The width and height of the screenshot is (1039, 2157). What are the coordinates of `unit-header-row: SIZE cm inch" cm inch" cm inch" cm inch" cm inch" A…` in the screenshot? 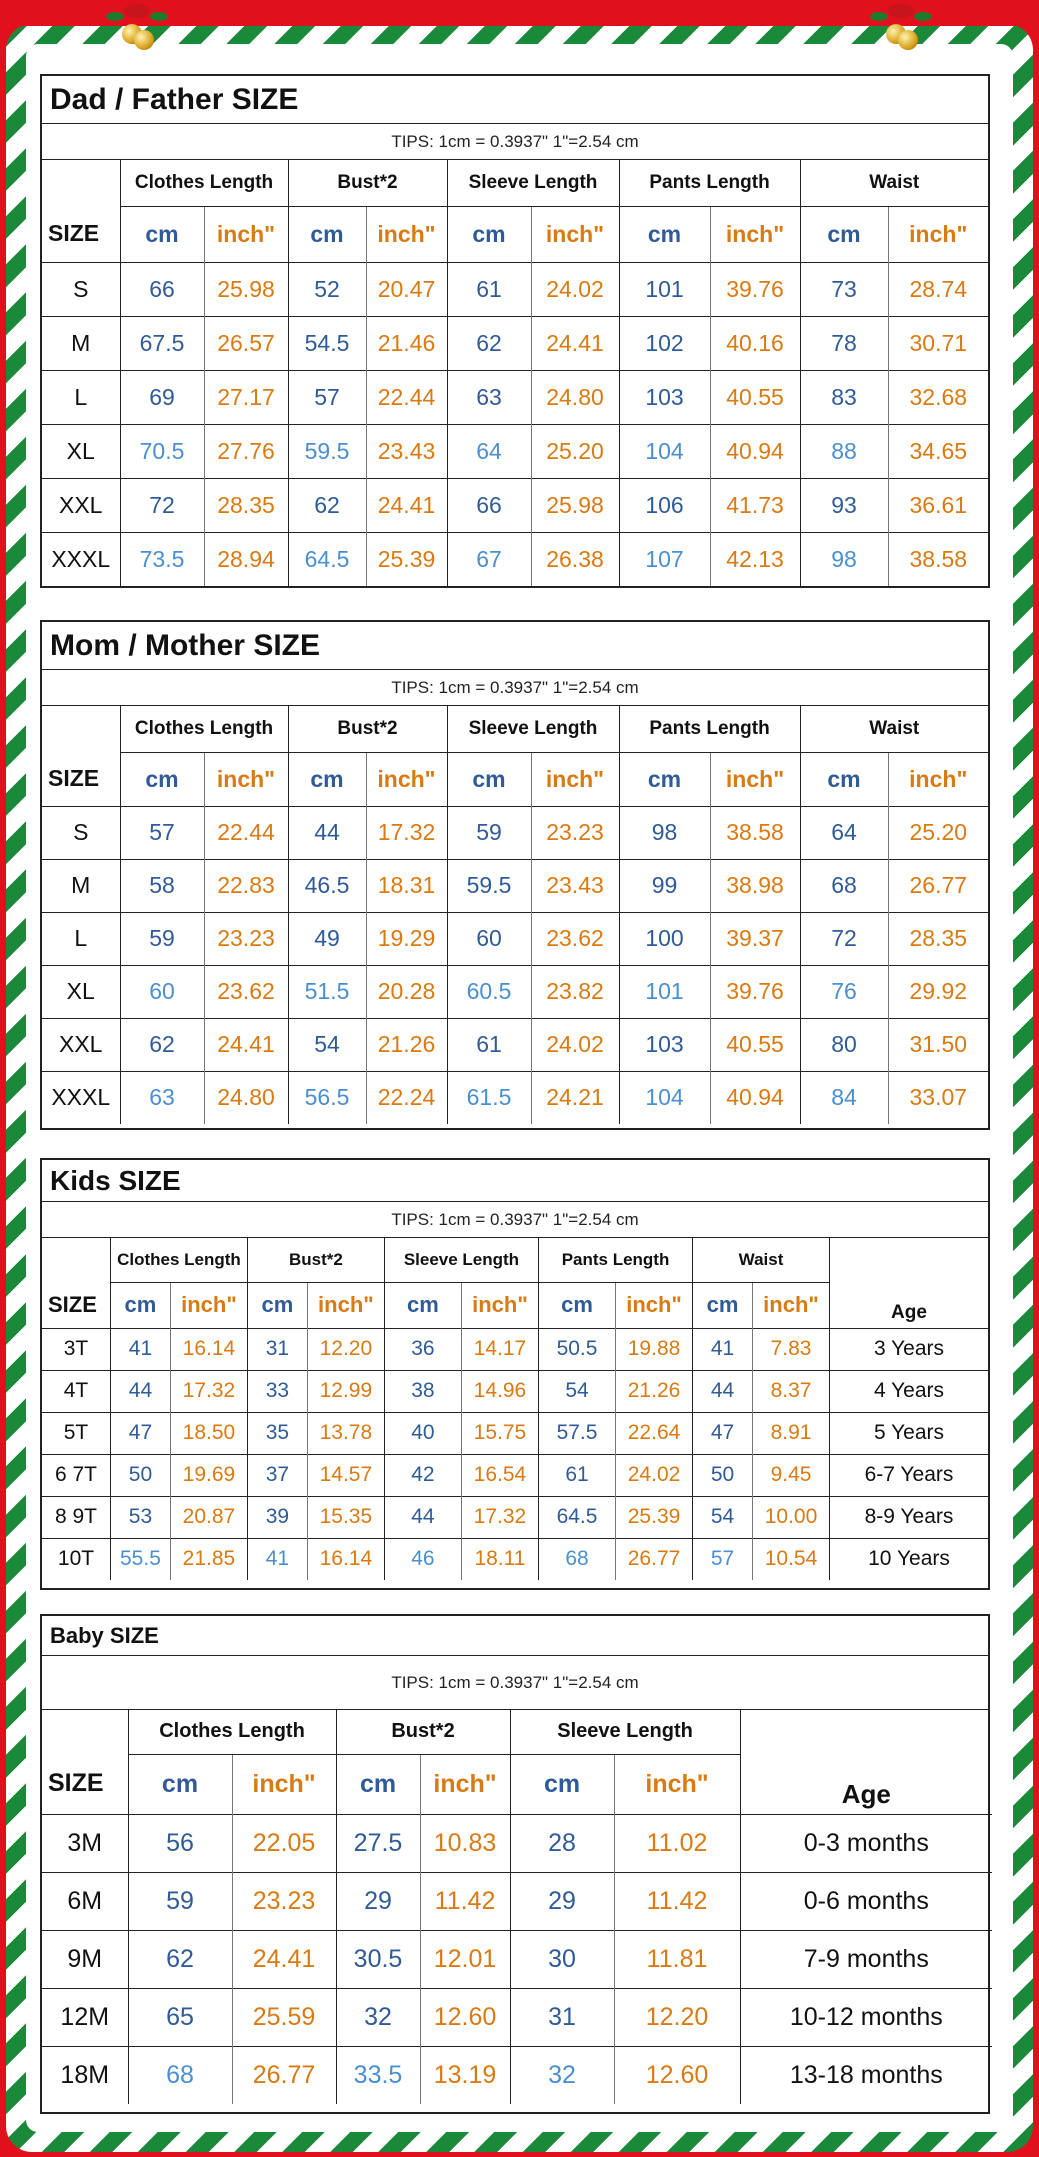 It's located at (515, 1305).